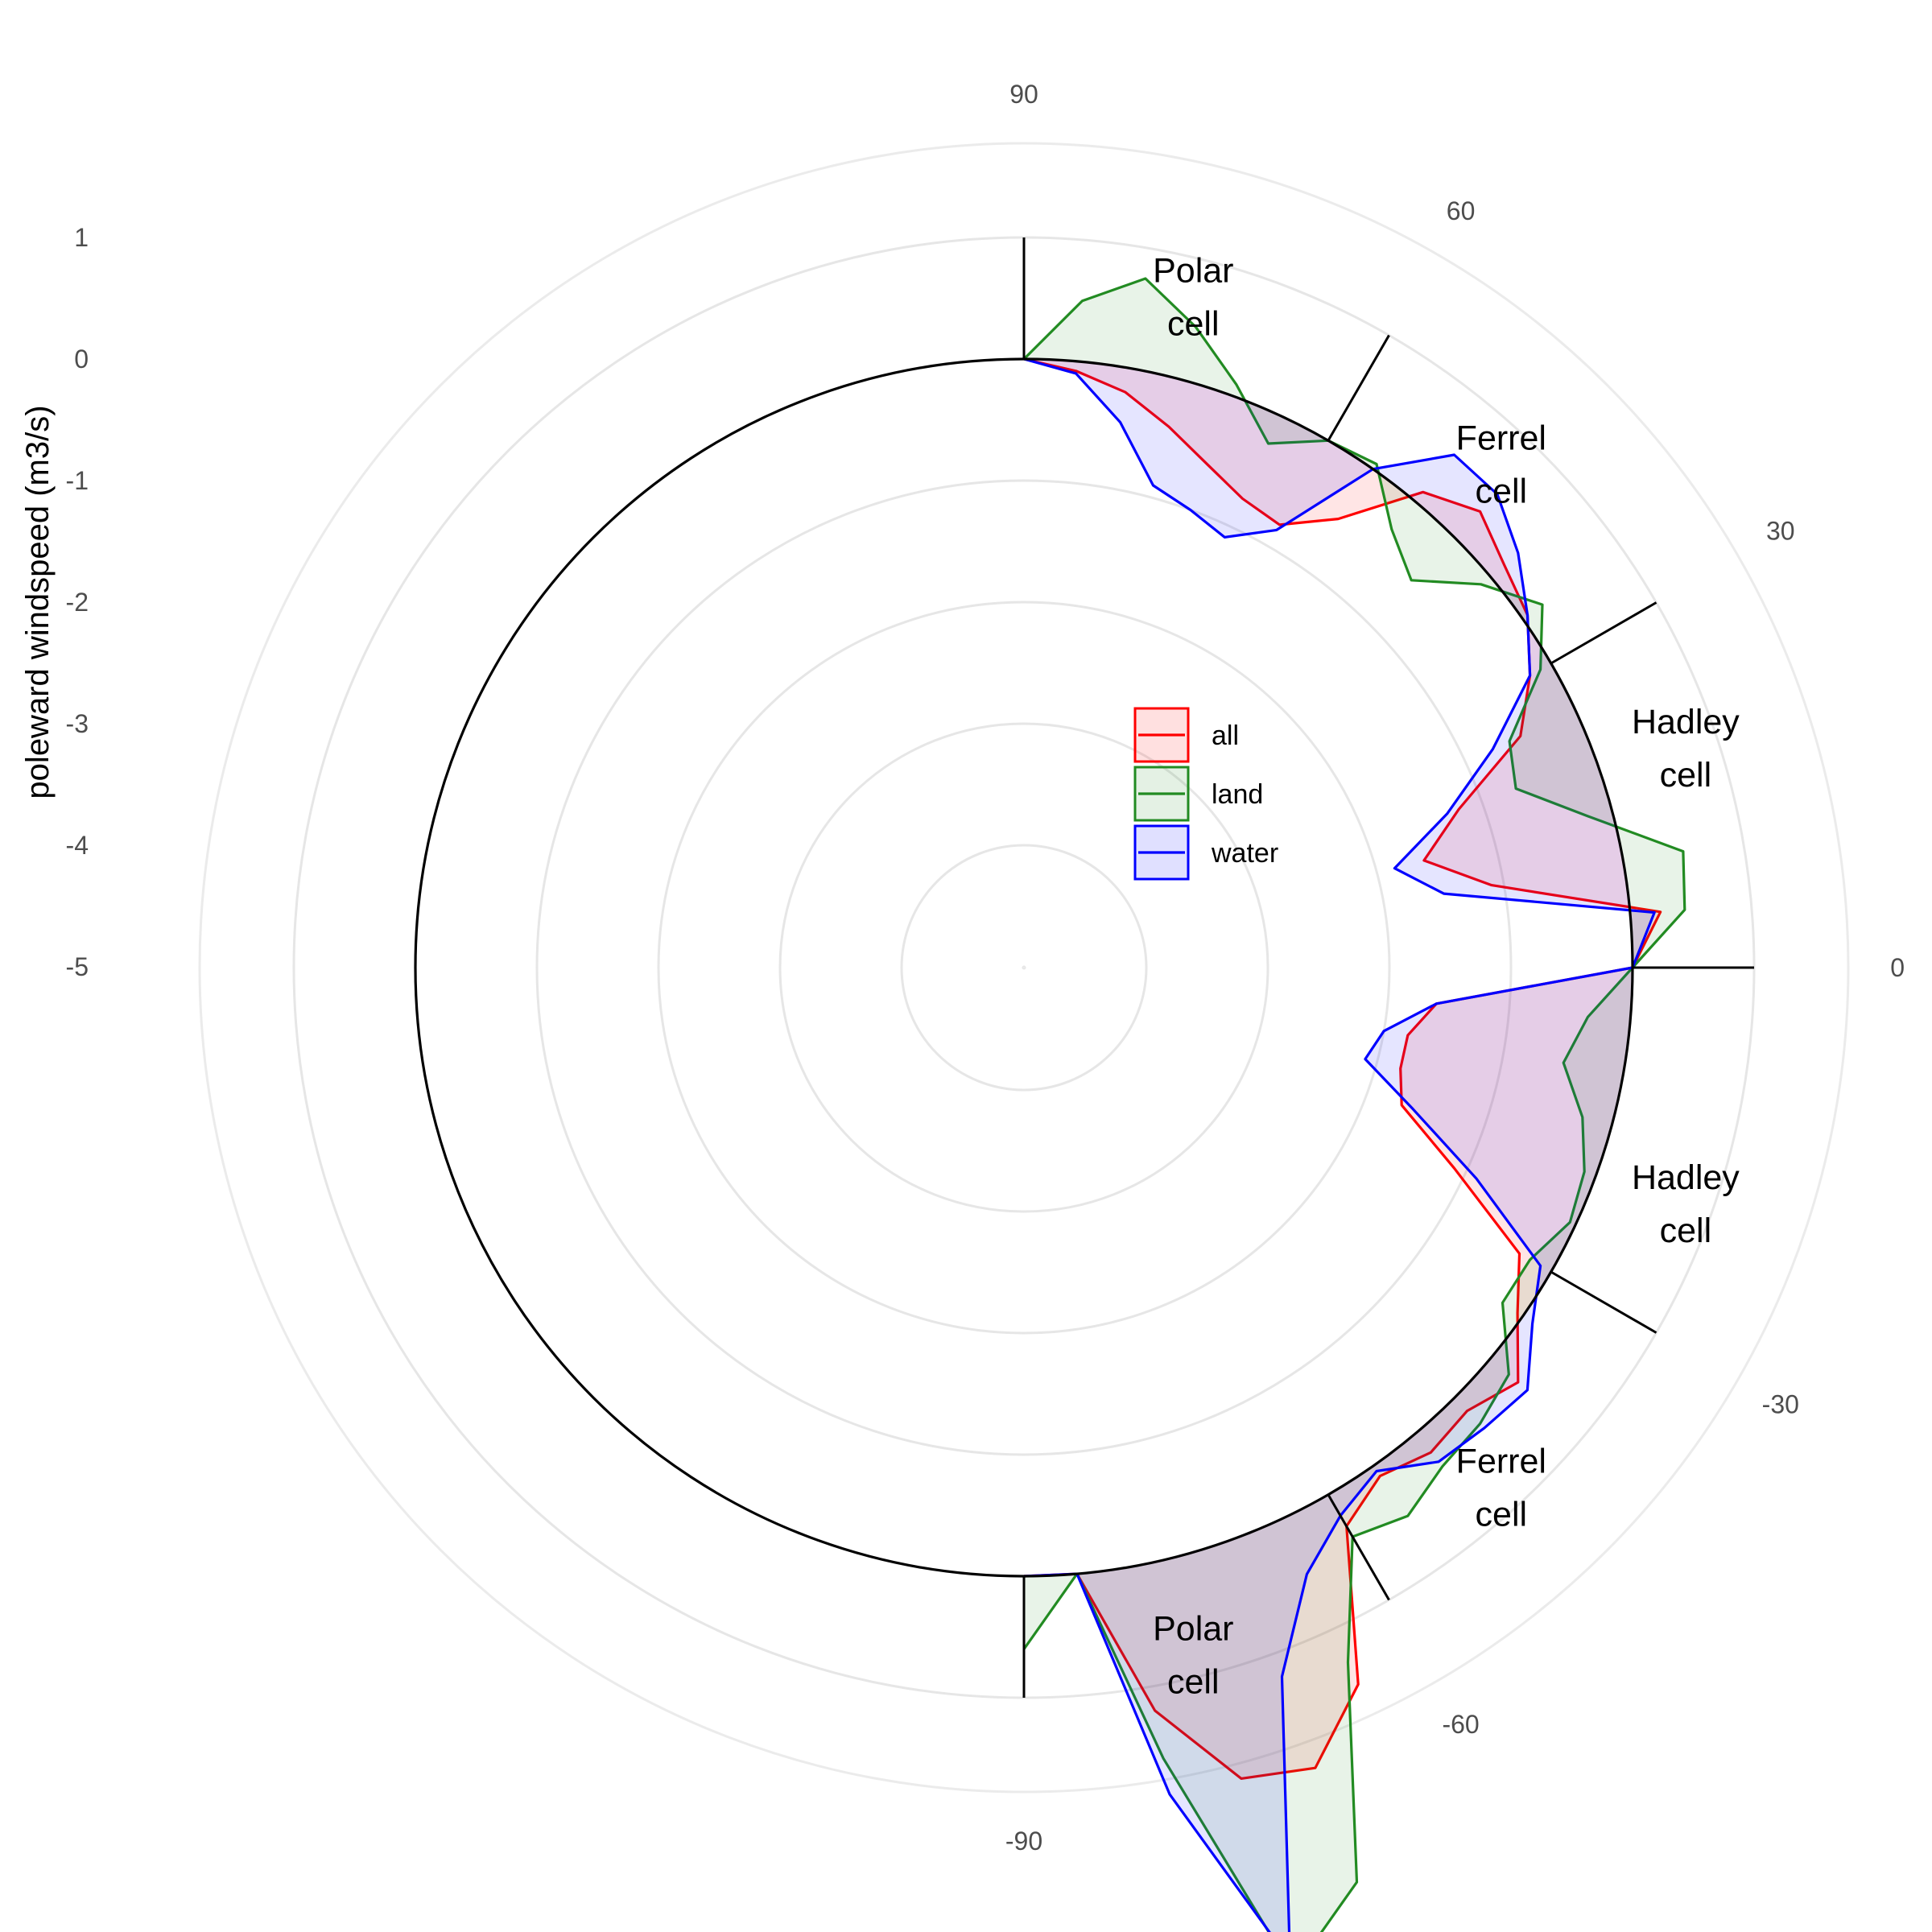  What do you see at coordinates (81, 359) in the screenshot?
I see `r-tick-label: 0` at bounding box center [81, 359].